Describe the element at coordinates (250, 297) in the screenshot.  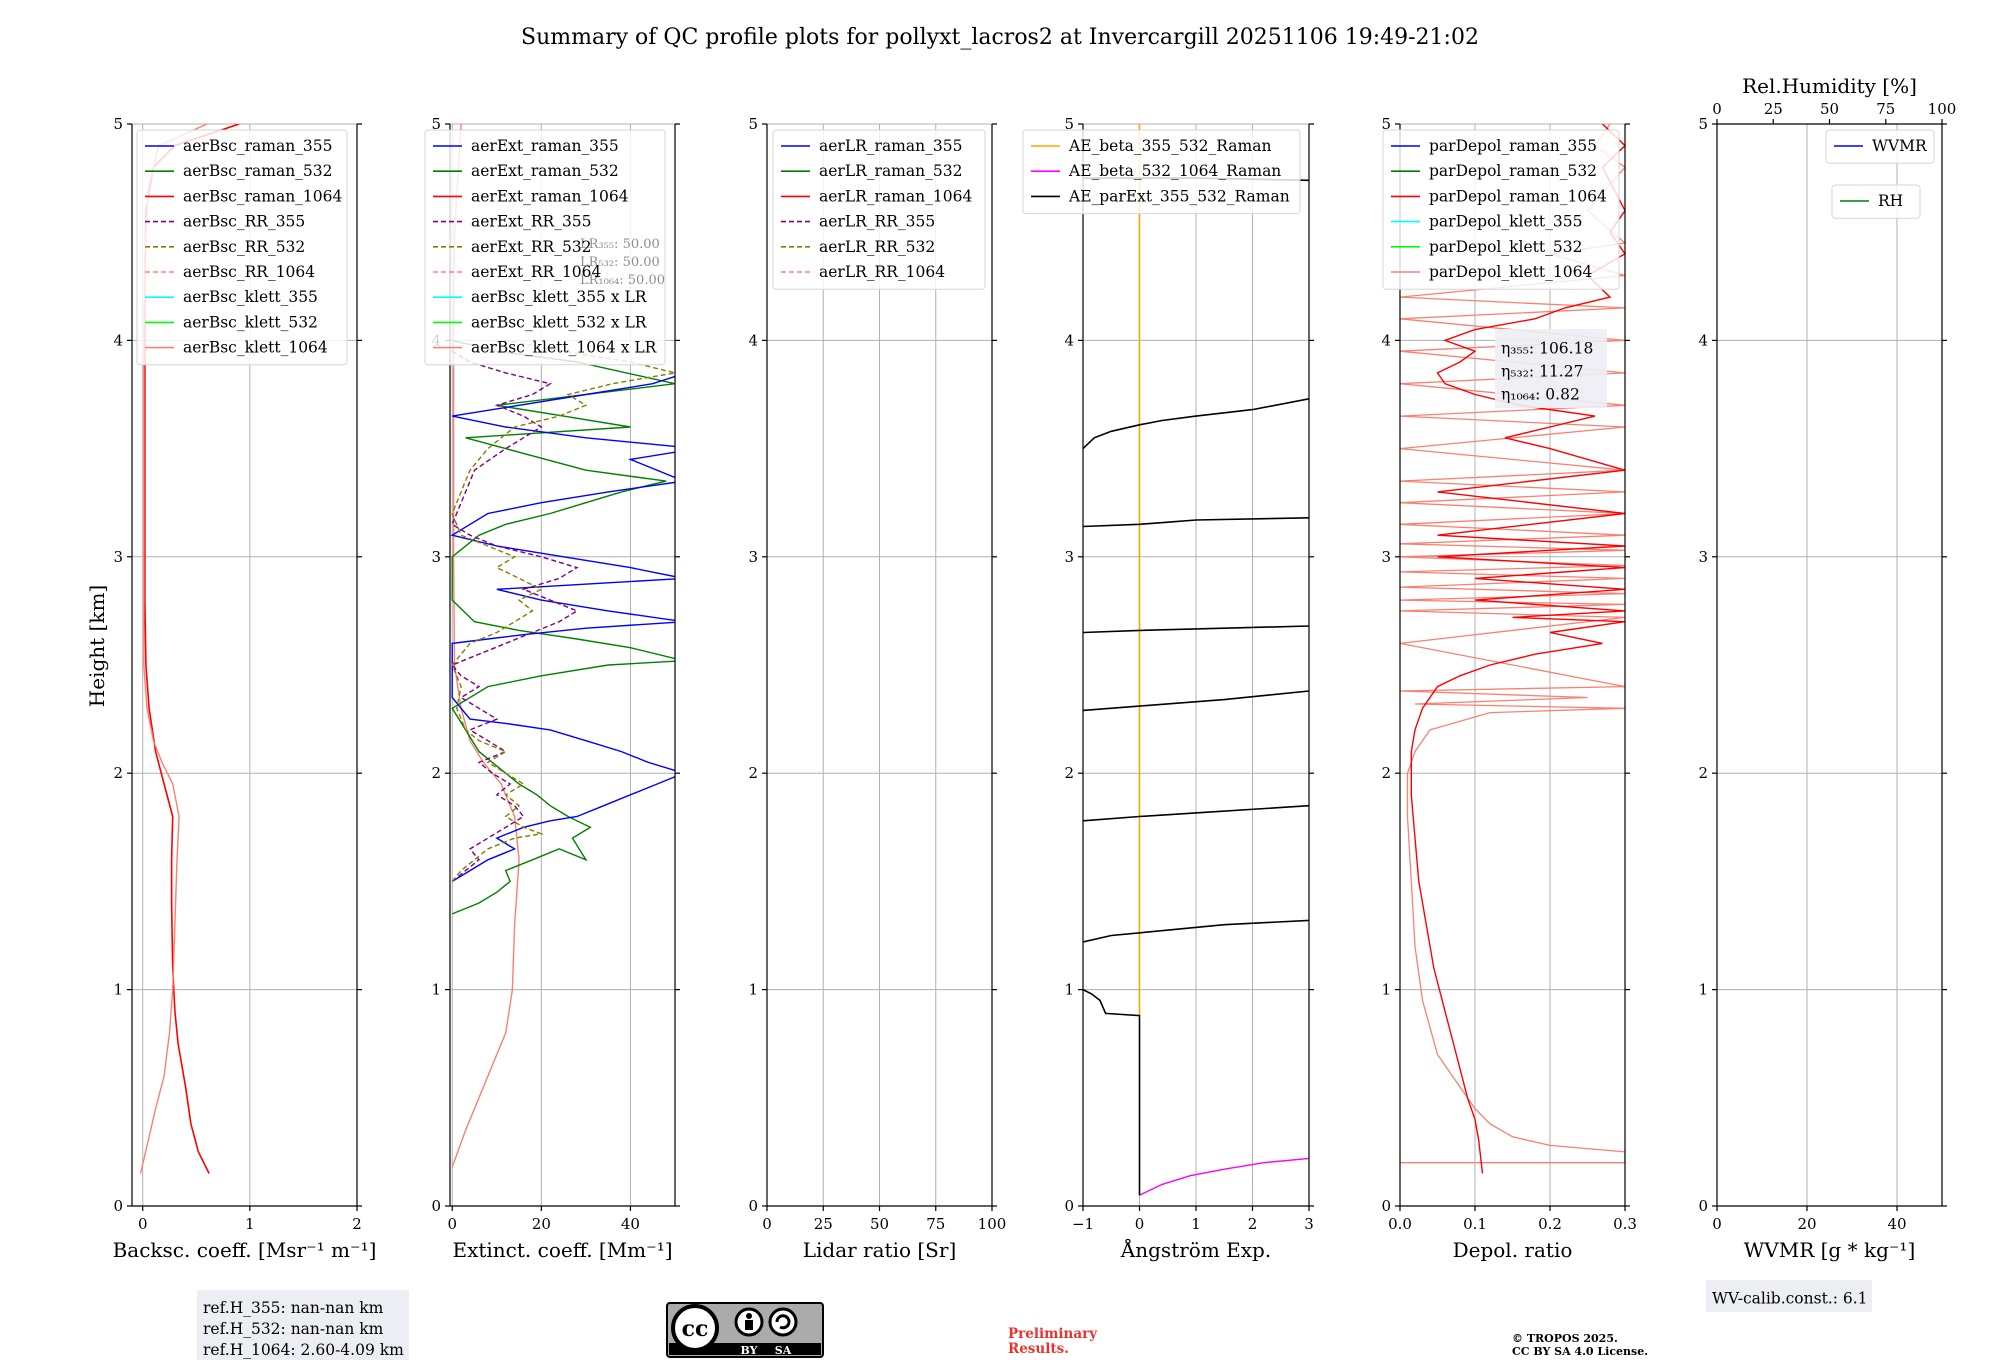
I see `legend-label-bsc-6: aerBsc_klett_355` at that location.